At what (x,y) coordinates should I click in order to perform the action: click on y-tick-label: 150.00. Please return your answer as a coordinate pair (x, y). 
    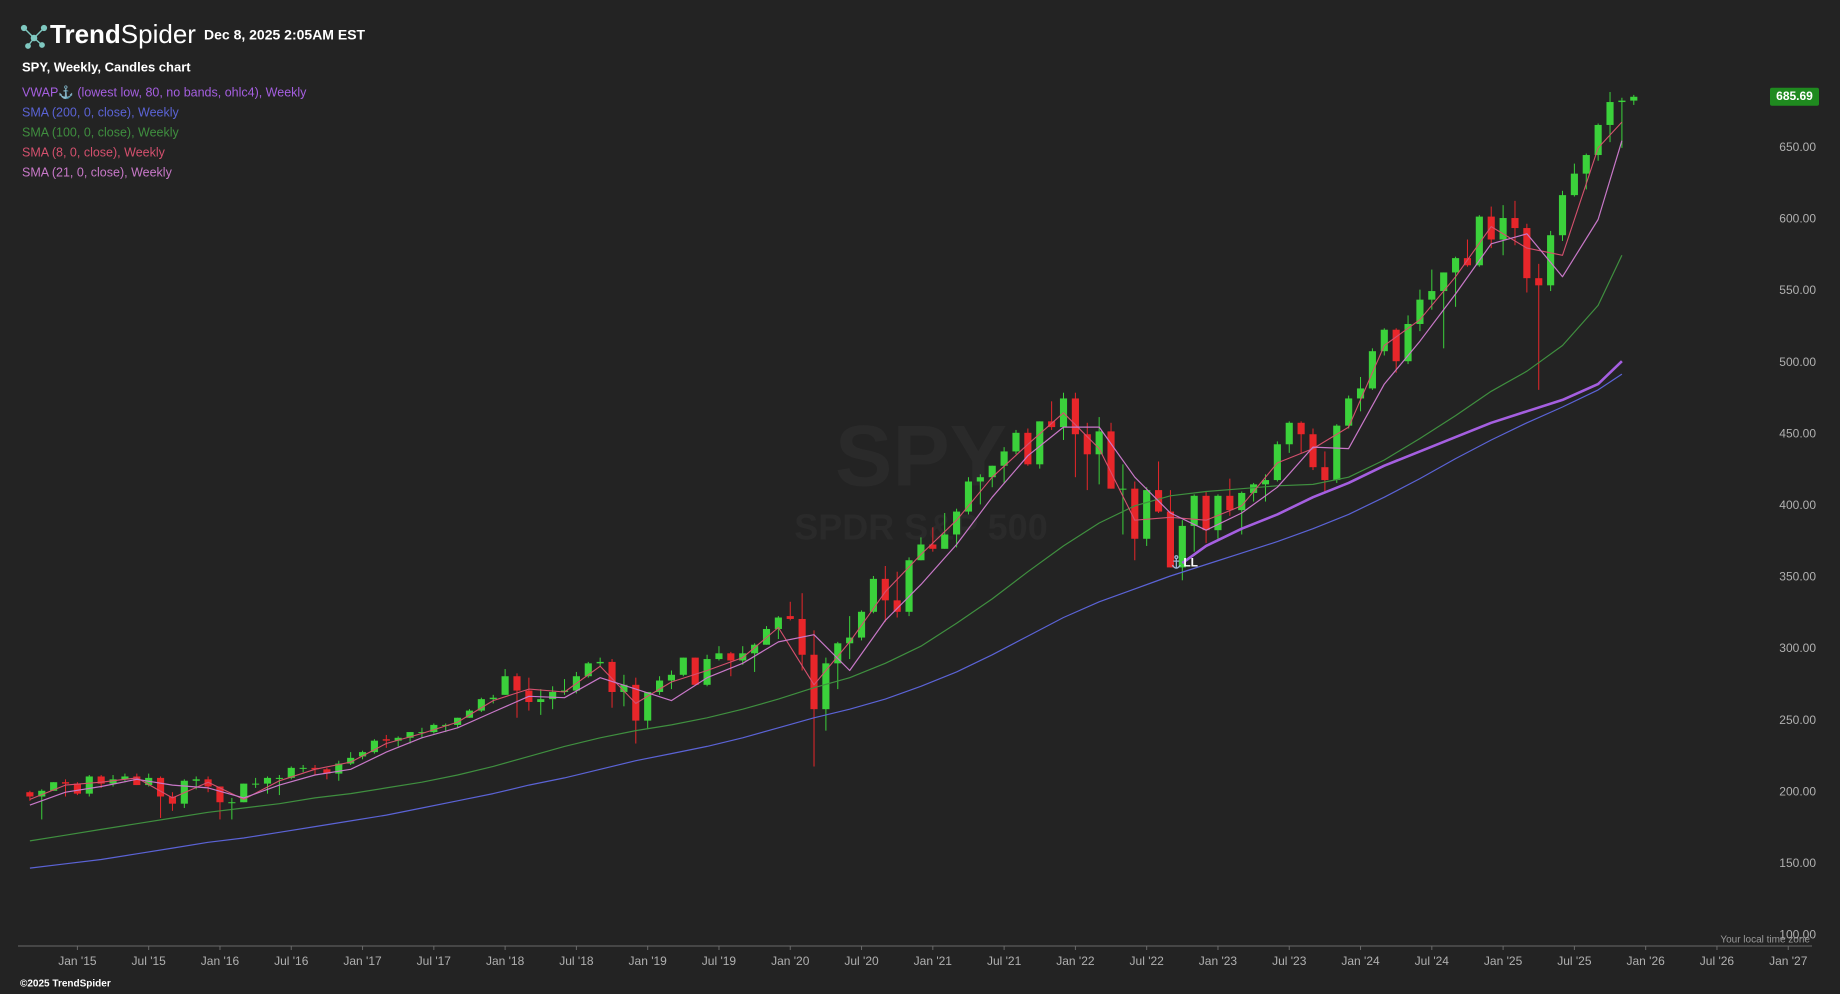
    Looking at the image, I should click on (1797, 863).